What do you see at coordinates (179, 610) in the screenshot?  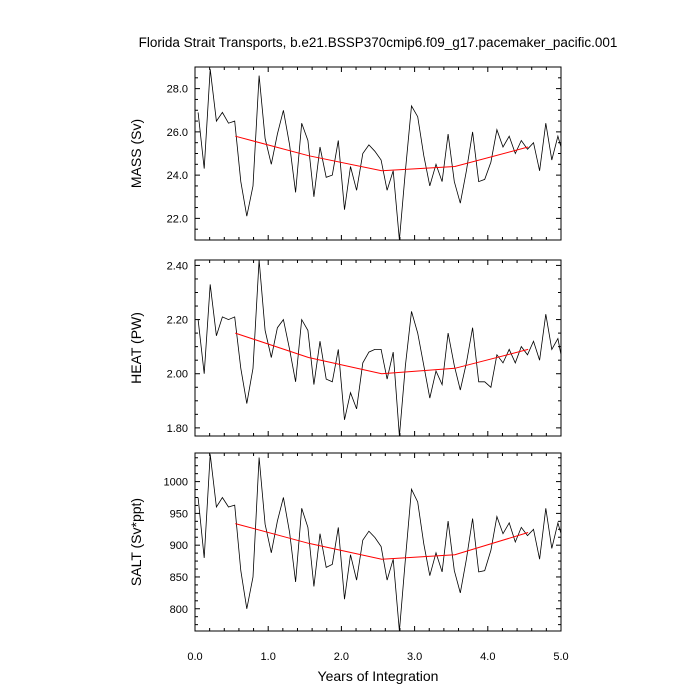 I see `y-tick-label: 800` at bounding box center [179, 610].